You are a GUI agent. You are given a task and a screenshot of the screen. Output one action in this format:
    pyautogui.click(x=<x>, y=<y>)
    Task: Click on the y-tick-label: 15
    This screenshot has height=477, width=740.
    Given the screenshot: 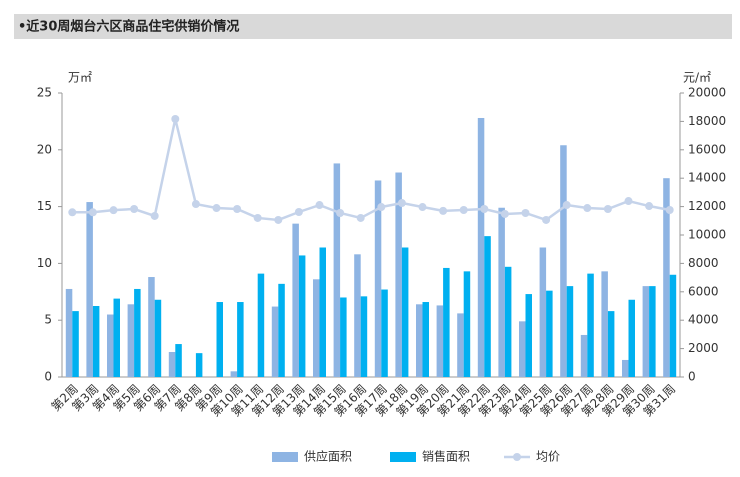 What is the action you would take?
    pyautogui.click(x=44, y=206)
    